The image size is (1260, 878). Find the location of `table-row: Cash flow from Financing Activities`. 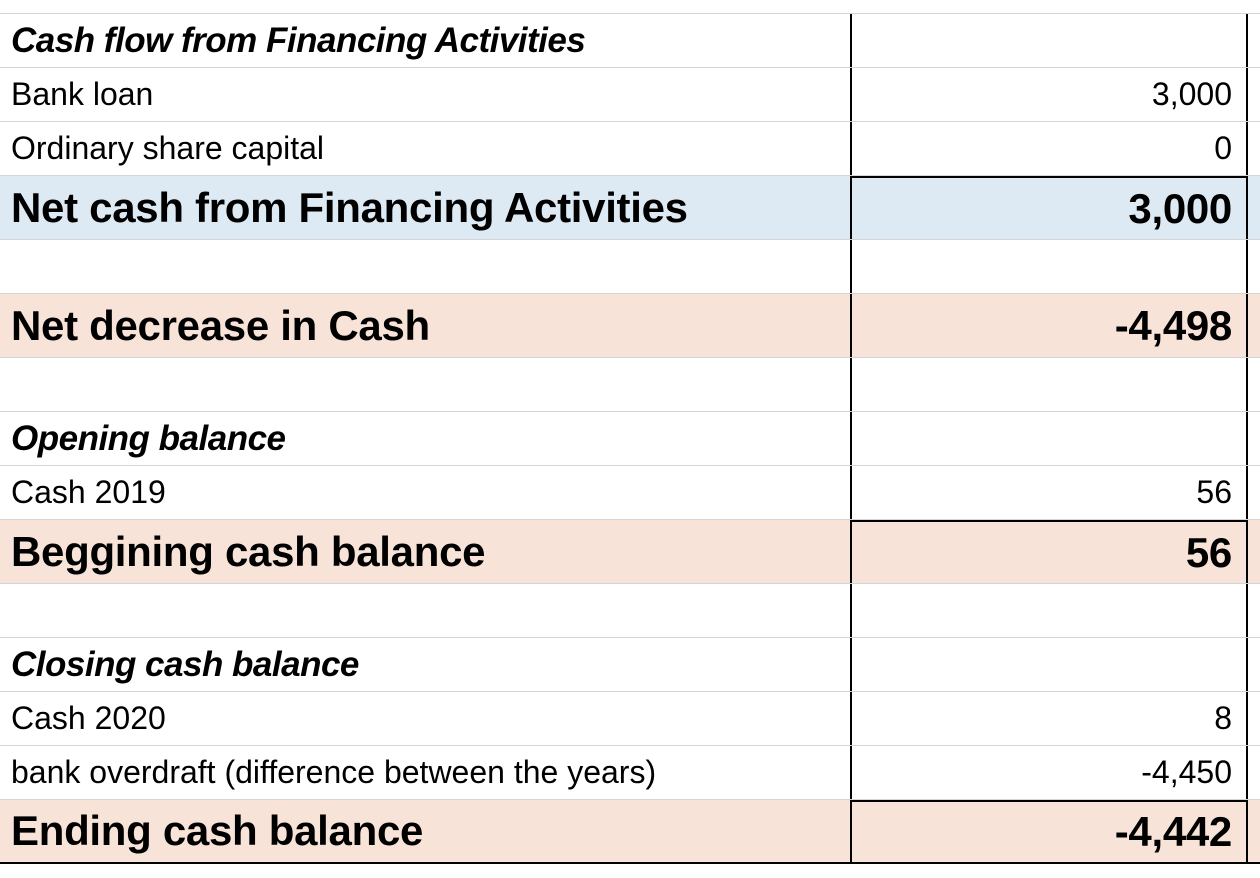

table-row: Cash flow from Financing Activities is located at coordinates (630, 41).